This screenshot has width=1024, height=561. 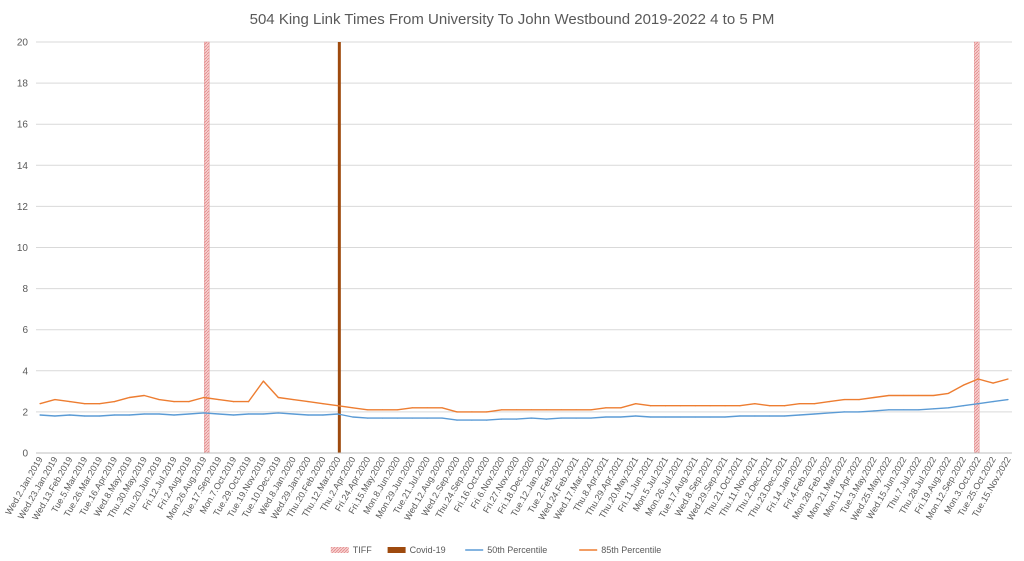 I want to click on legend-label: 50th Percentile, so click(x=517, y=550).